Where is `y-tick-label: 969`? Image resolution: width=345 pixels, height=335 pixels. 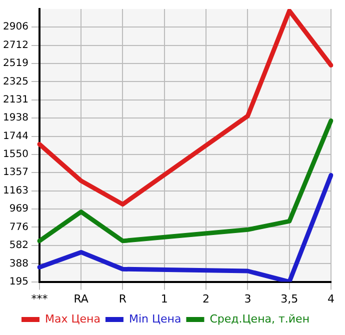 y-tick-label: 969 is located at coordinates (18, 209).